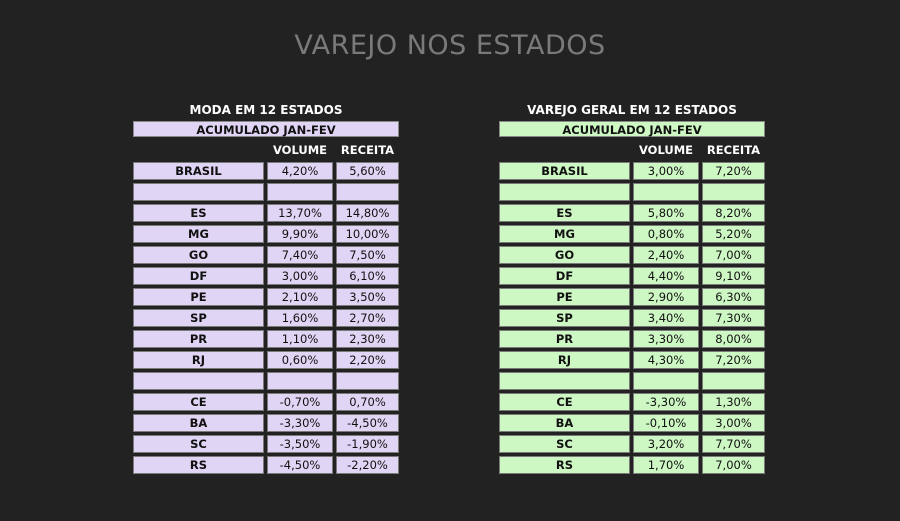  Describe the element at coordinates (367, 339) in the screenshot. I see `cell-receita: 2,30%` at that location.